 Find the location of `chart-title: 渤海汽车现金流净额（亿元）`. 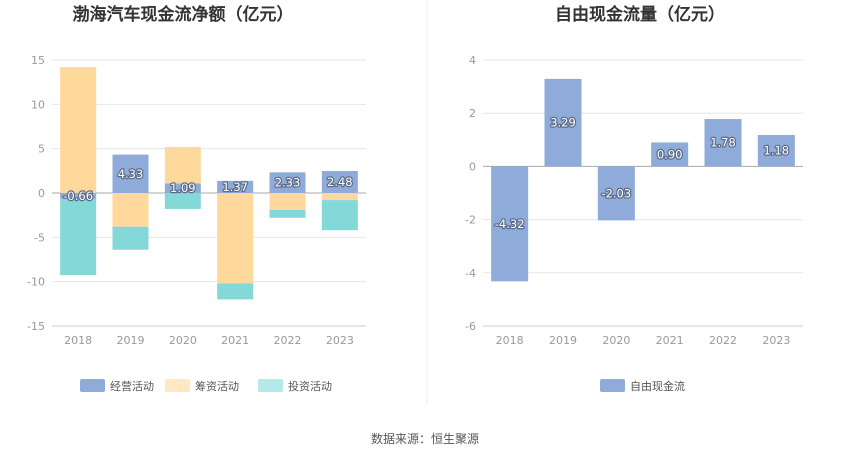

chart-title: 渤海汽车现金流净额（亿元） is located at coordinates (183, 14).